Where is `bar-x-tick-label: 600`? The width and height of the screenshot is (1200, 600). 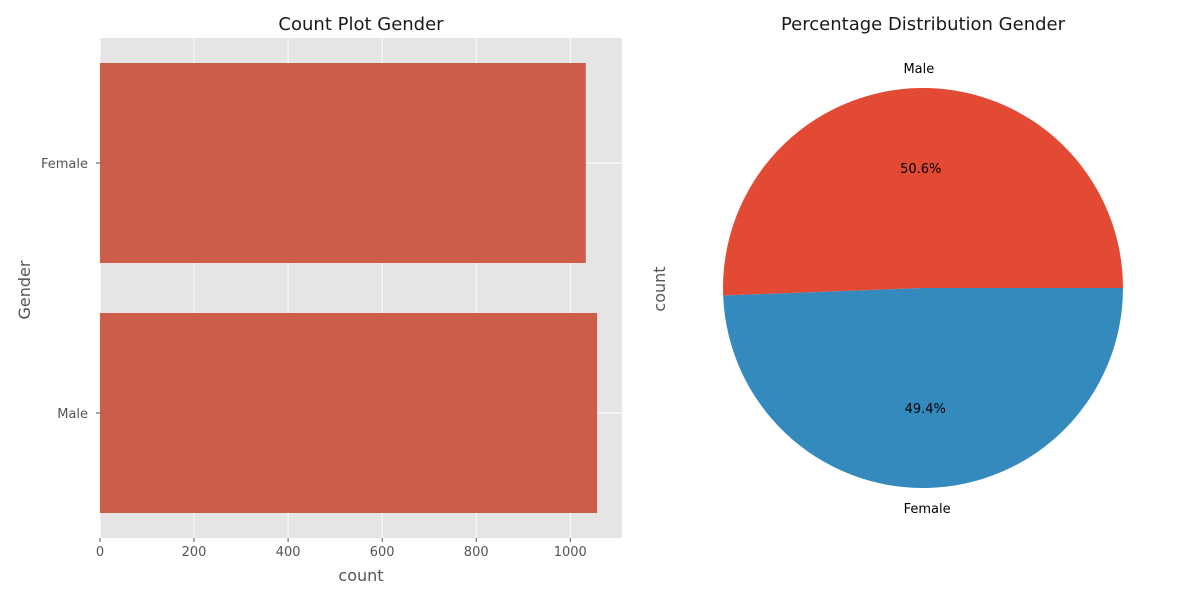
bar-x-tick-label: 600 is located at coordinates (382, 552).